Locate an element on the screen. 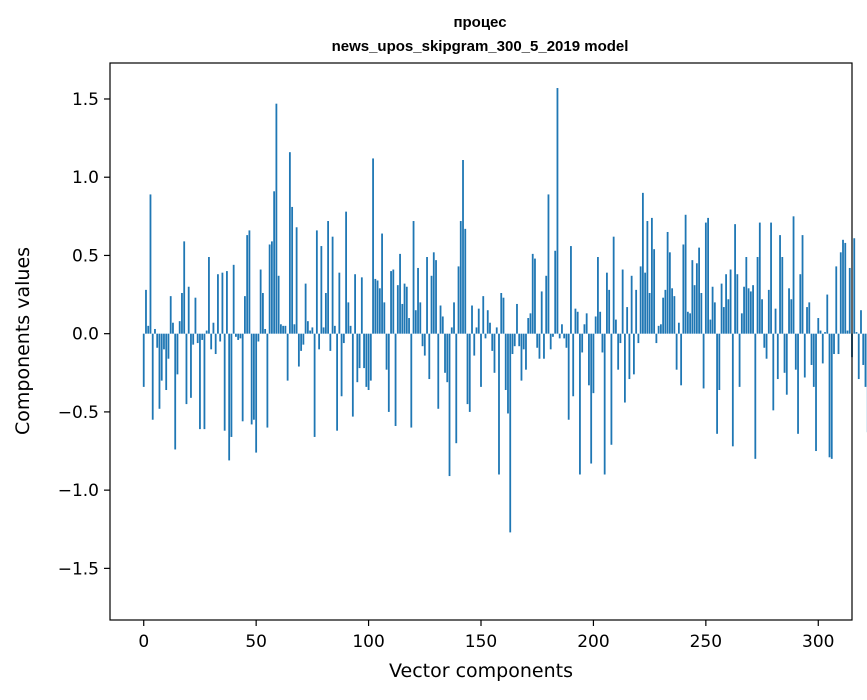 The height and width of the screenshot is (700, 867). y-tick-label-0: 1.5 is located at coordinates (85, 100).